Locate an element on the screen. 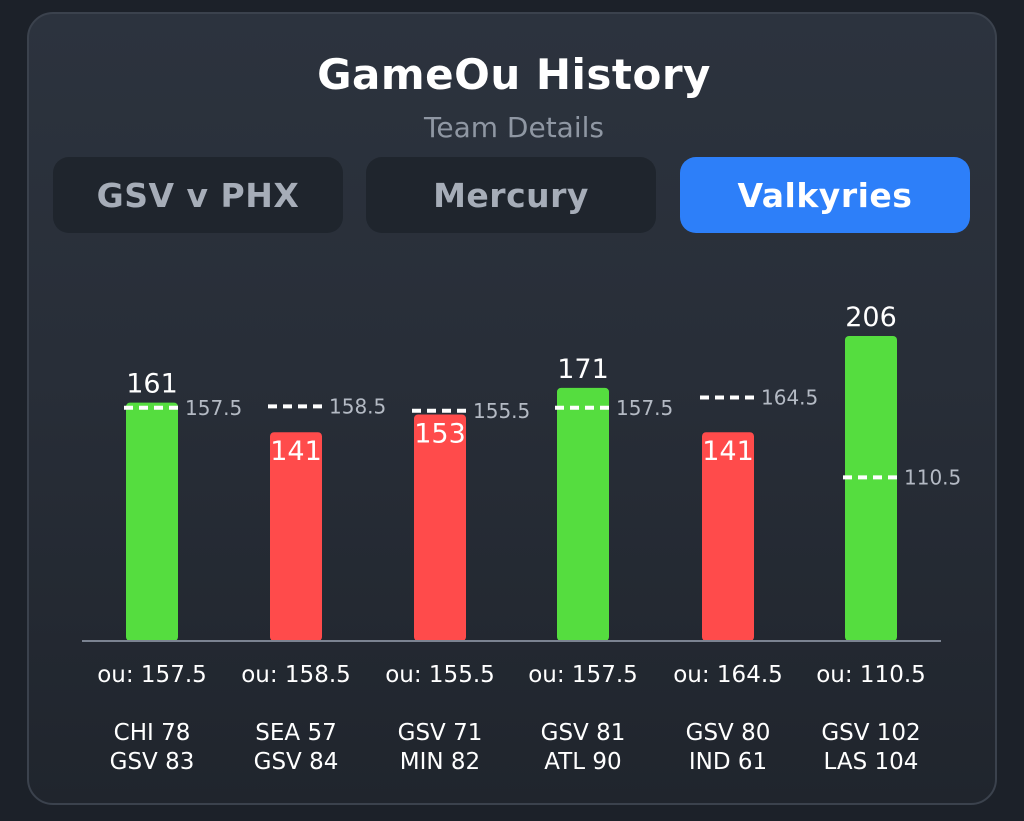  game-team-1: GSV 102 is located at coordinates (870, 733).